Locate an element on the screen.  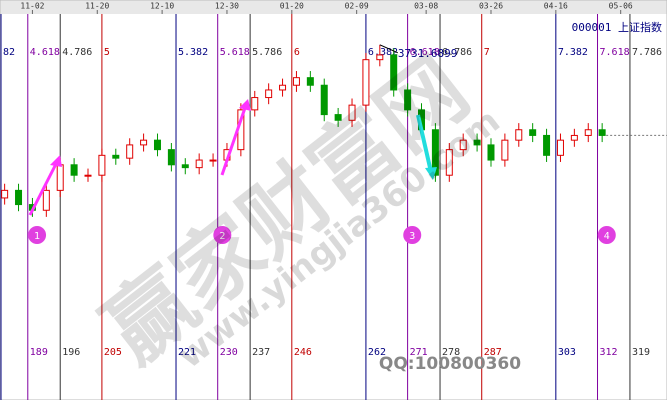
time-line-bottom-label: 312 is located at coordinates (609, 352).